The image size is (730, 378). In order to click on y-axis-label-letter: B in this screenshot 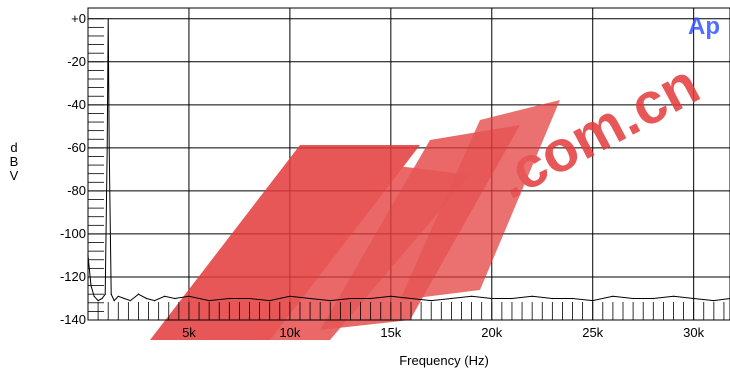, I will do `click(14, 161)`.